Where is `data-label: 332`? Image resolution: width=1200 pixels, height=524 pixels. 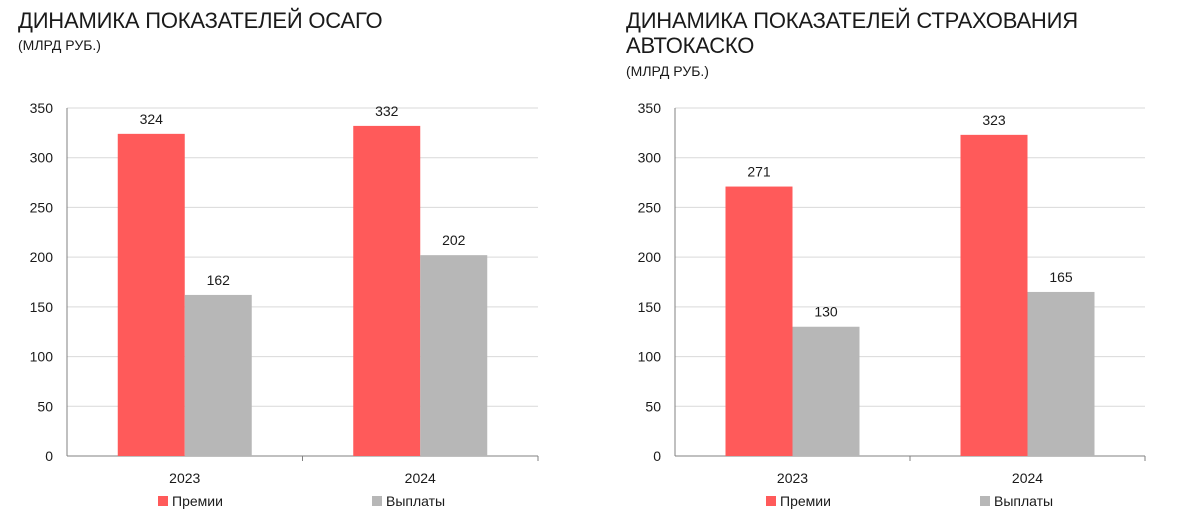 data-label: 332 is located at coordinates (387, 111).